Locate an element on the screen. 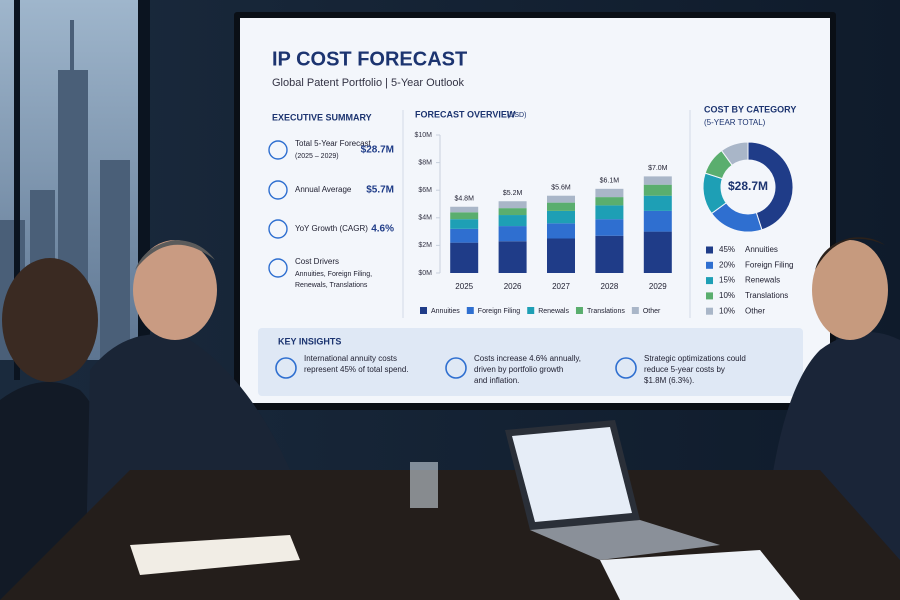 Image resolution: width=900 pixels, height=600 pixels. screen-title: IP COST FORECAST is located at coordinates (369, 59).